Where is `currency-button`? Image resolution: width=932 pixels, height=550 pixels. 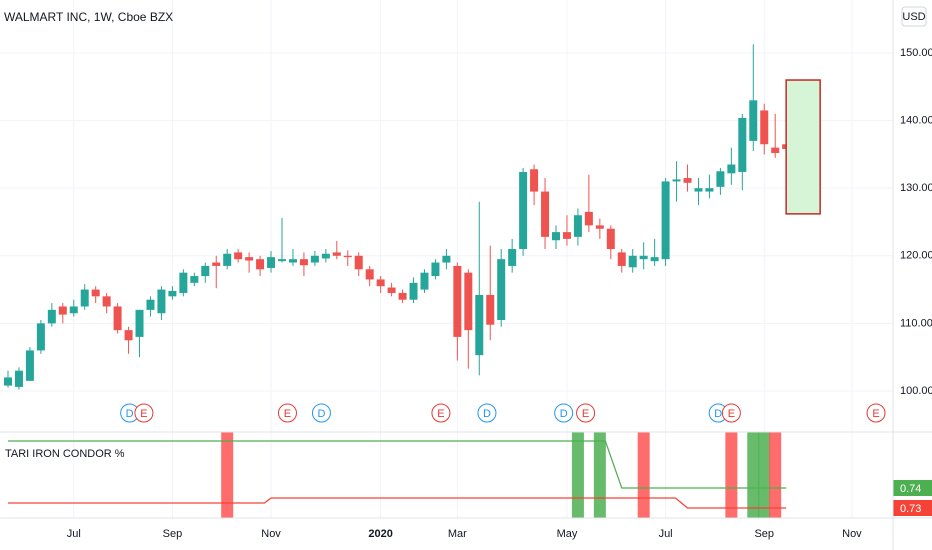
currency-button is located at coordinates (914, 16).